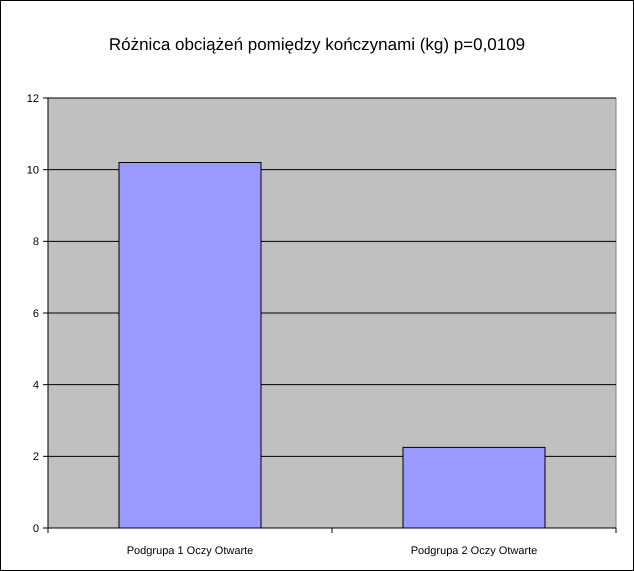 This screenshot has width=634, height=571. I want to click on y-tick-label: 12, so click(32, 98).